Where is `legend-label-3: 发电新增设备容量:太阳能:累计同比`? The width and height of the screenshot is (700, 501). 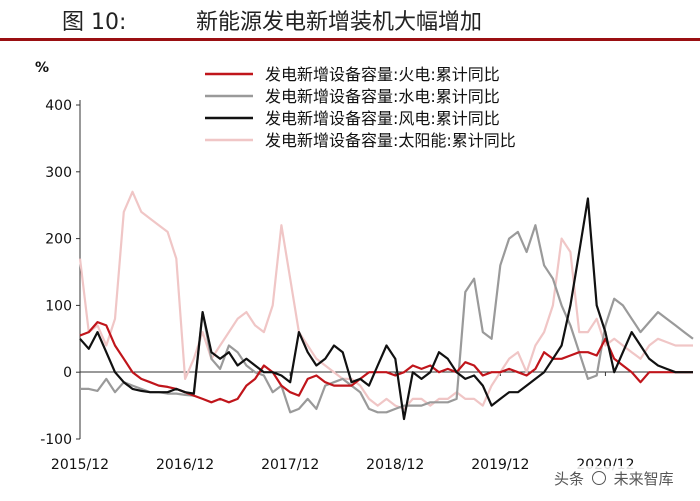
legend-label-3: 发电新增设备容量:太阳能:累计同比 is located at coordinates (390, 140).